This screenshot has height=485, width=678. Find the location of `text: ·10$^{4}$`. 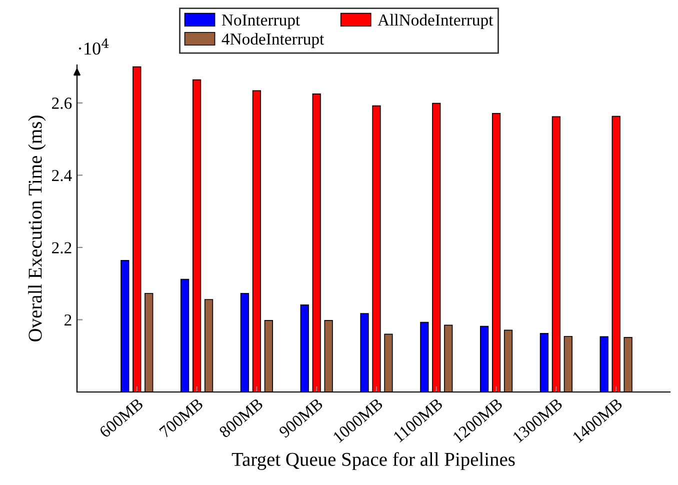

text: ·10$^{4}$ is located at coordinates (93, 46).